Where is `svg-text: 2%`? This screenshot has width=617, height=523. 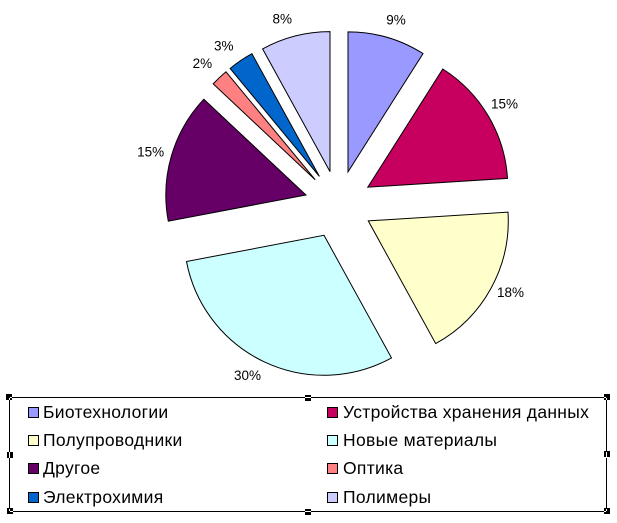
svg-text: 2% is located at coordinates (203, 63).